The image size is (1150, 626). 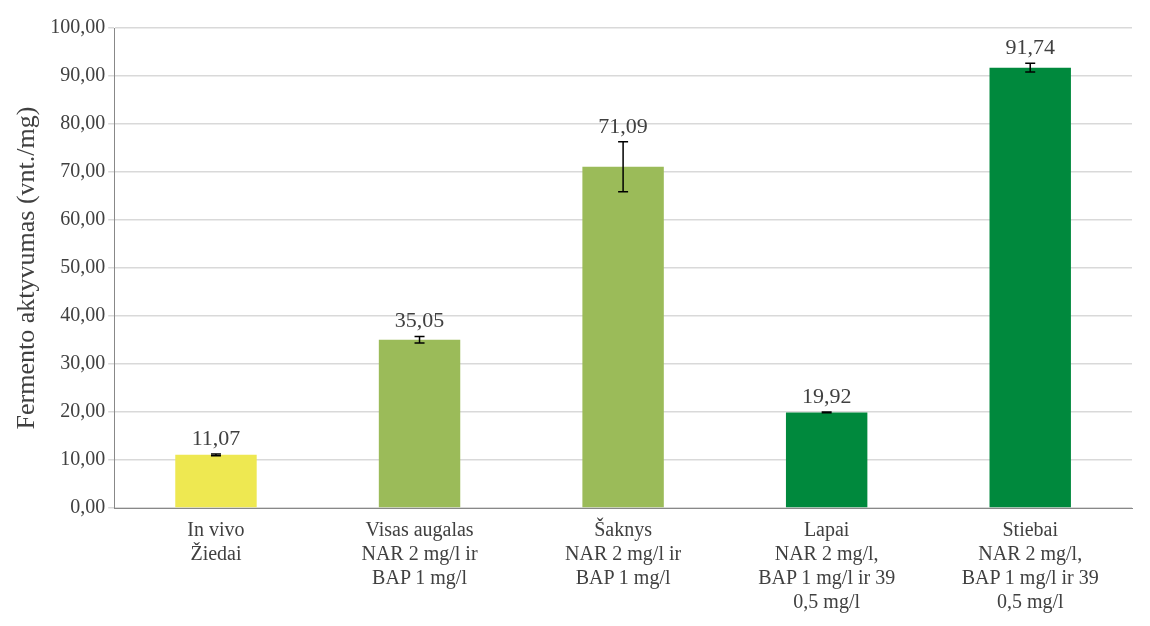 I want to click on data-label: 19,92, so click(x=826, y=395).